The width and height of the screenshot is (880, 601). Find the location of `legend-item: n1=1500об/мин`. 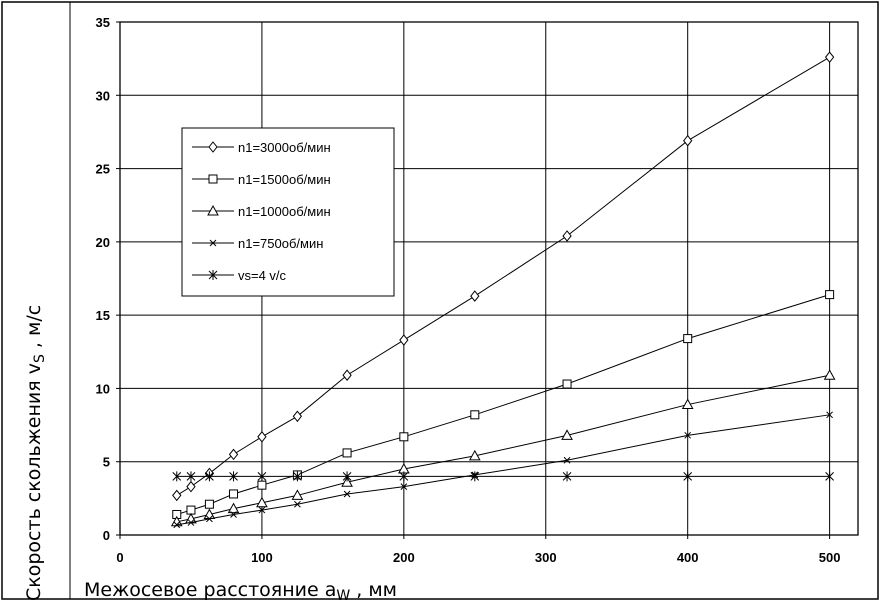

legend-item: n1=1500об/мин is located at coordinates (261, 179).